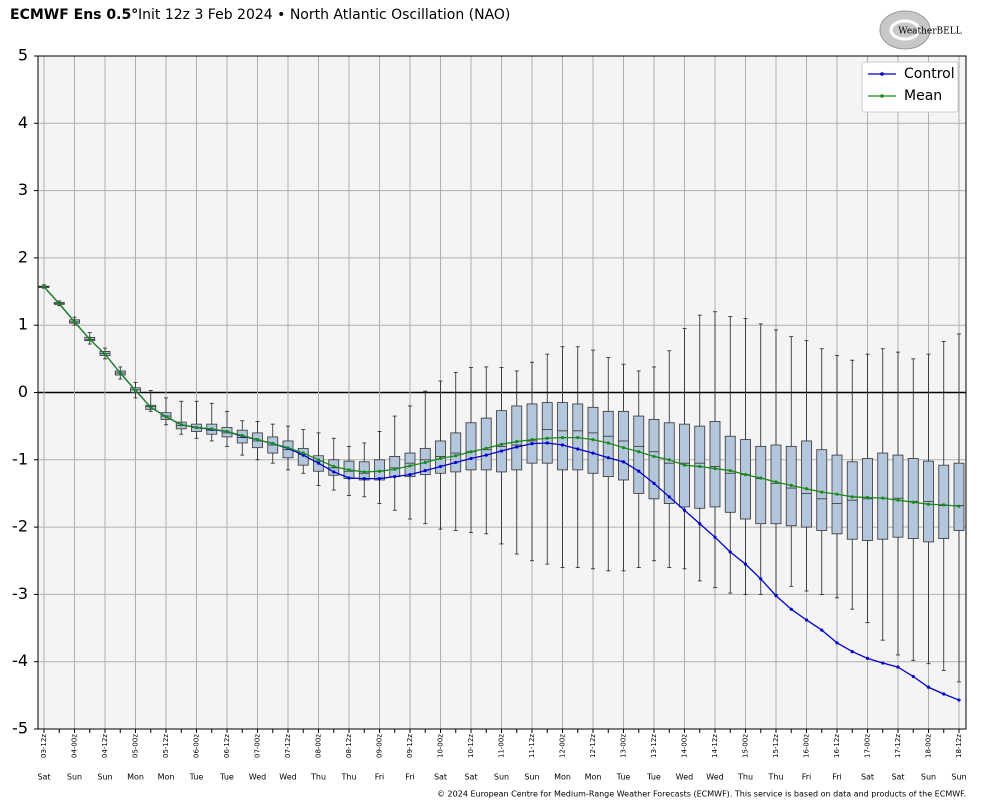  I want to click on y-tick-label: 2, so click(23, 256).